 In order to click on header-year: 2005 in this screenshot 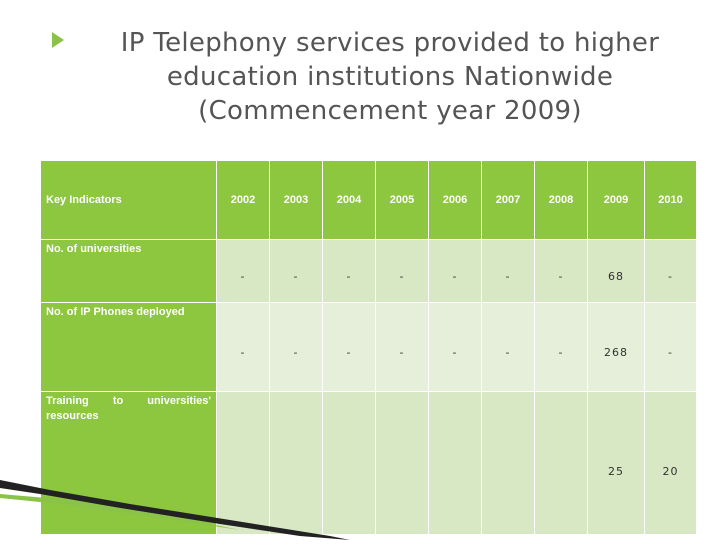, I will do `click(402, 200)`.